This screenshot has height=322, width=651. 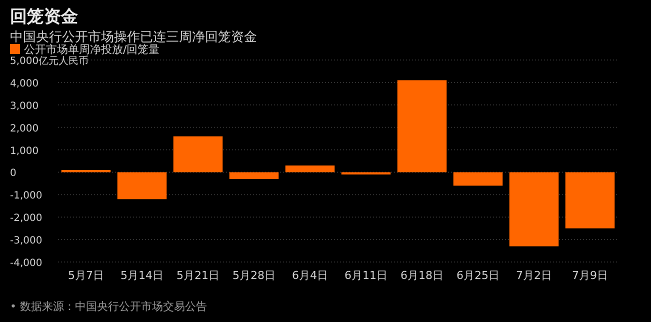 What do you see at coordinates (590, 275) in the screenshot?
I see `x-tick-label: 7月9日` at bounding box center [590, 275].